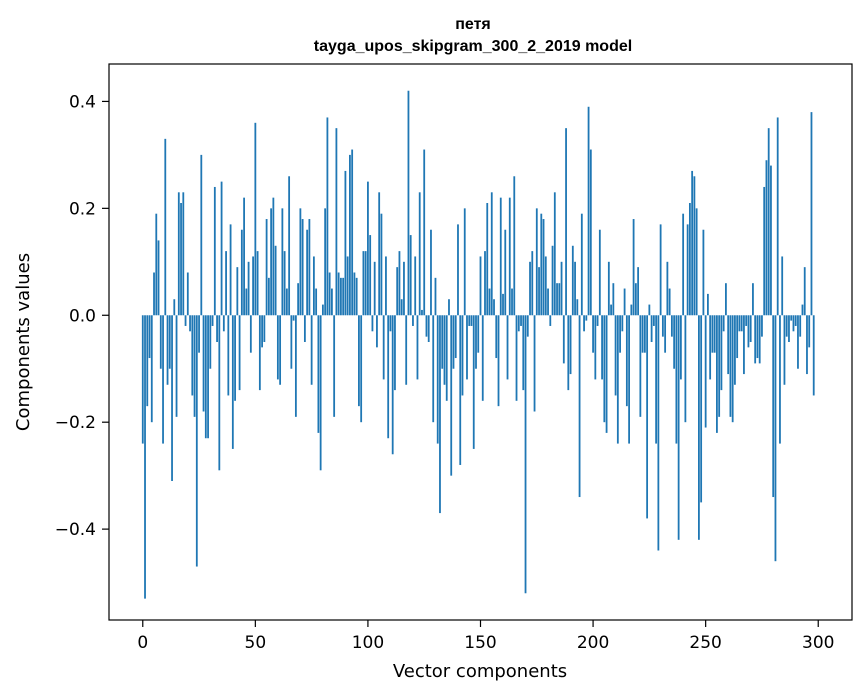  What do you see at coordinates (23, 342) in the screenshot?
I see `y-axis-label: Components values` at bounding box center [23, 342].